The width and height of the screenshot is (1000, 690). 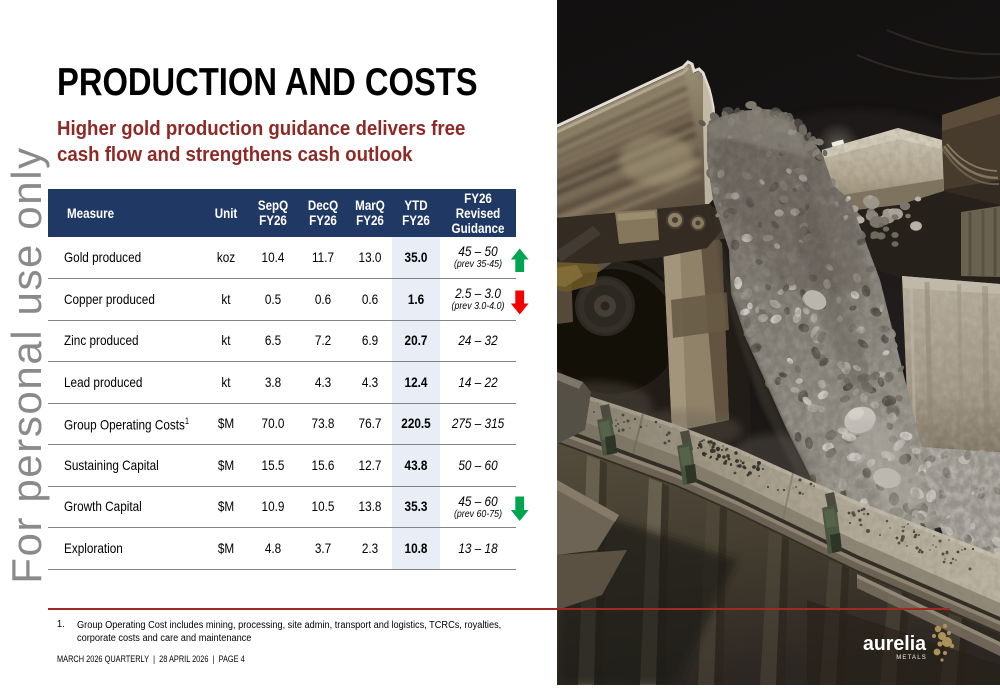 What do you see at coordinates (911, 658) in the screenshot?
I see `svg-text: METALS` at bounding box center [911, 658].